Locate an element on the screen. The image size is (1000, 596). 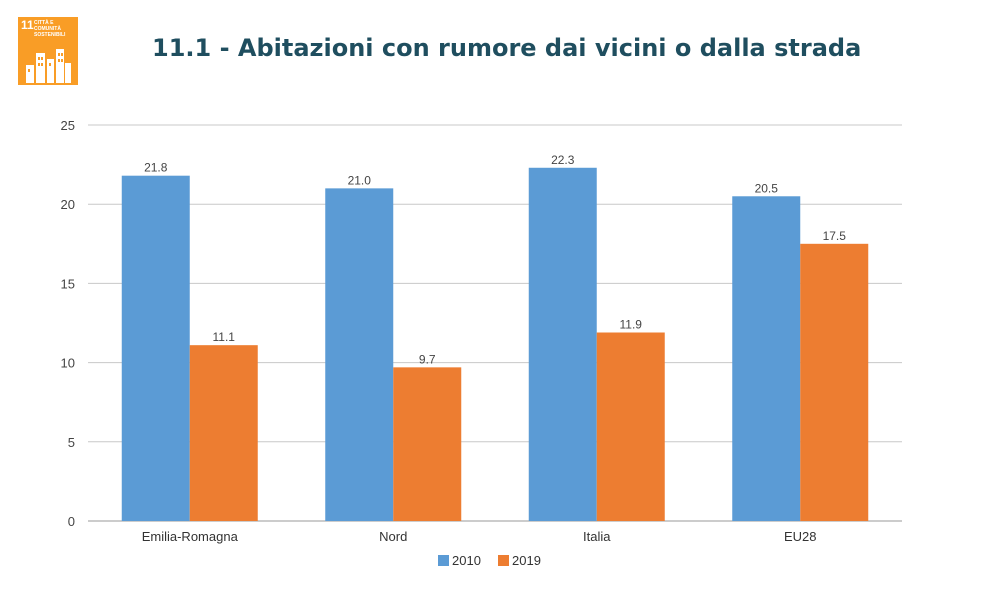
legend-label: 2019 is located at coordinates (526, 560).